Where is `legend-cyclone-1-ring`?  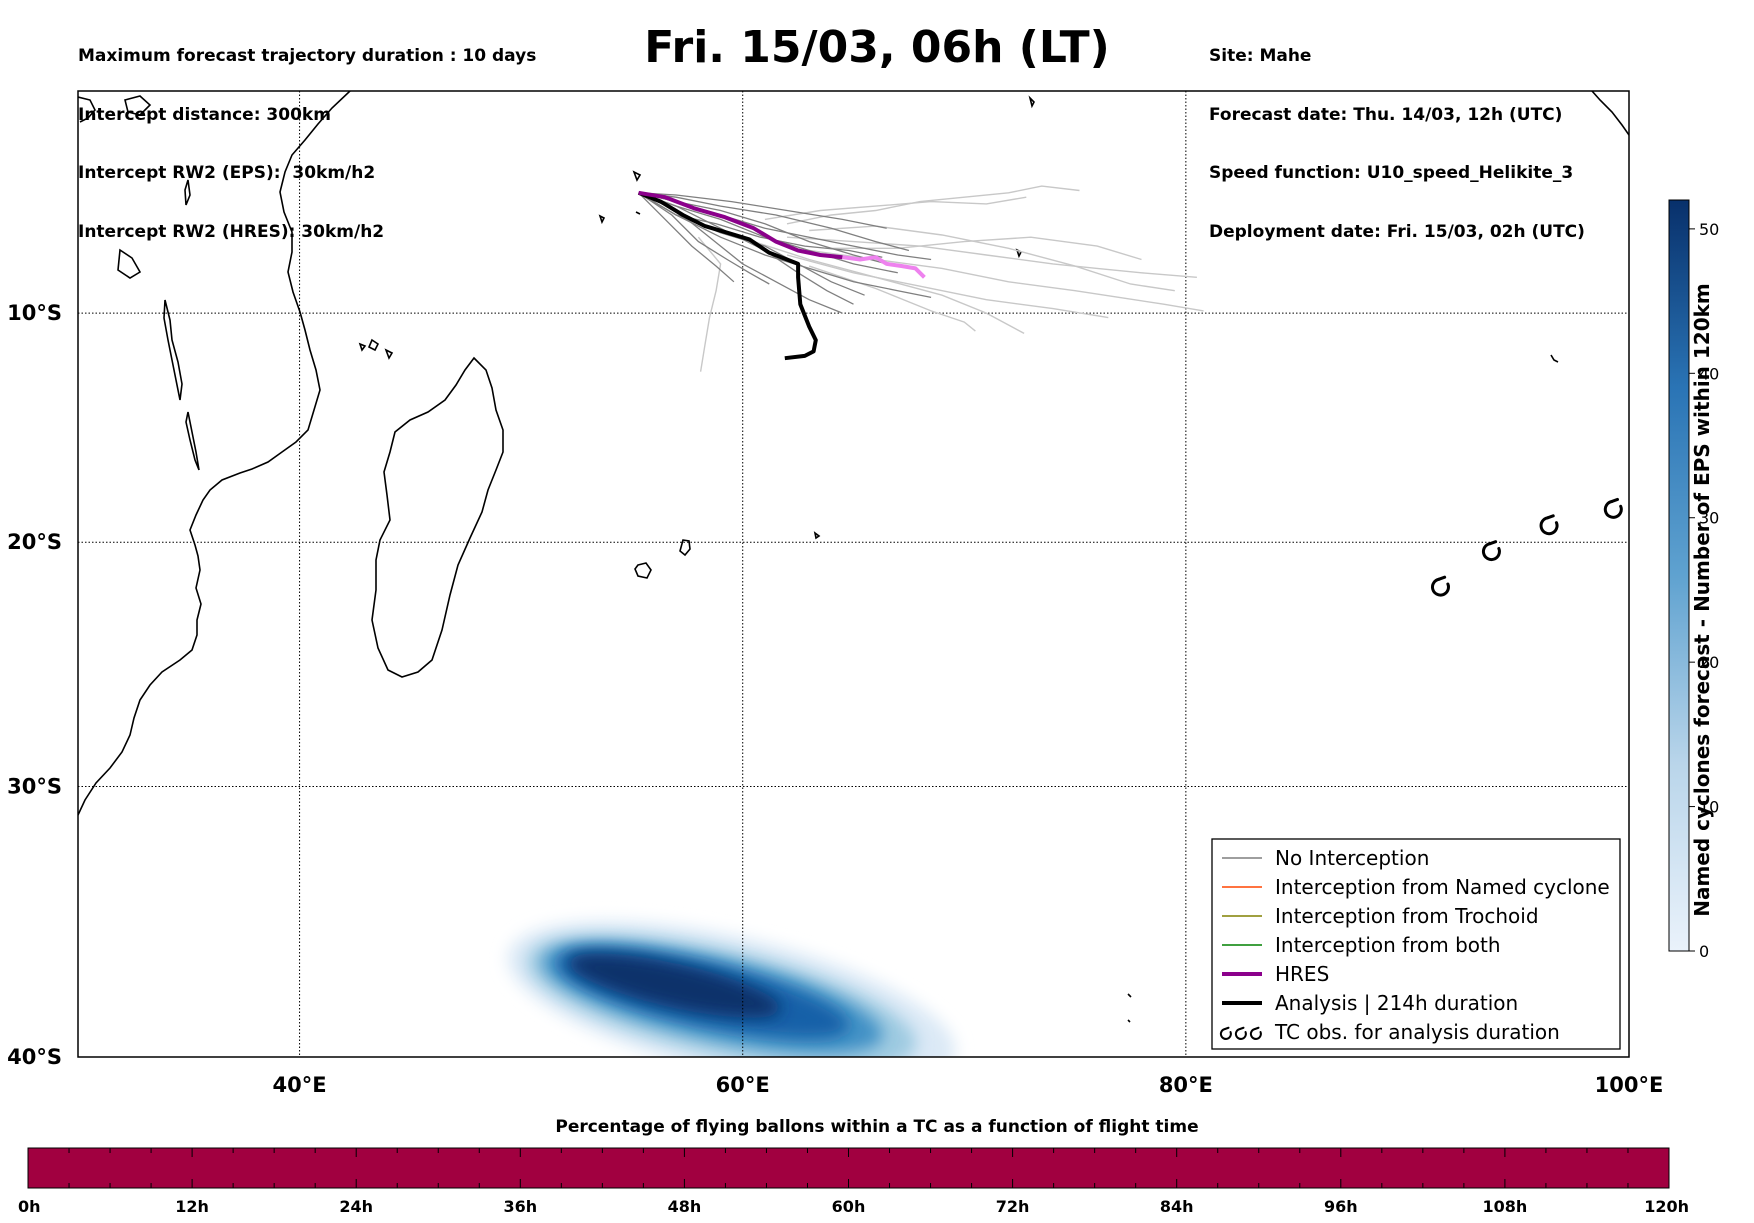
legend-cyclone-1-ring is located at coordinates (1240, 1034).